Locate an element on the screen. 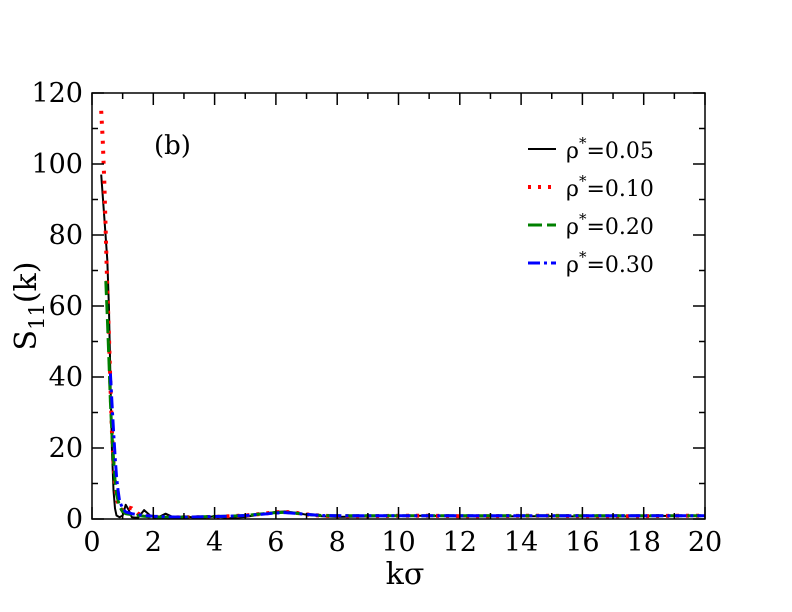  y-axis-title-main: S is located at coordinates (26, 340).